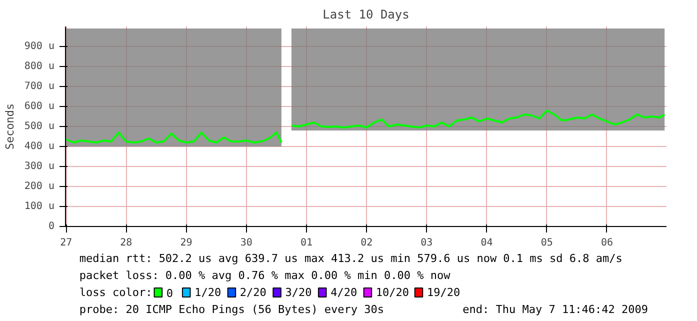 Image resolution: width=697 pixels, height=321 pixels. Describe the element at coordinates (486, 243) in the screenshot. I see `x-tick-label: 04` at that location.